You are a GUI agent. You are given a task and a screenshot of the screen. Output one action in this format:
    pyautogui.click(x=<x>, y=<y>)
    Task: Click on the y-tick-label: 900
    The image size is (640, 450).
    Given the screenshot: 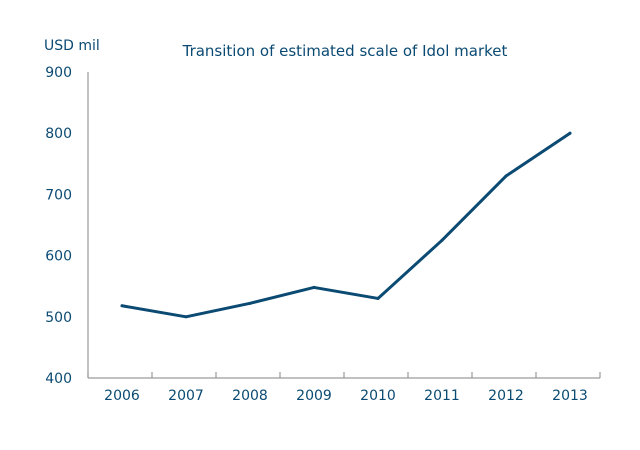 What is the action you would take?
    pyautogui.click(x=58, y=73)
    